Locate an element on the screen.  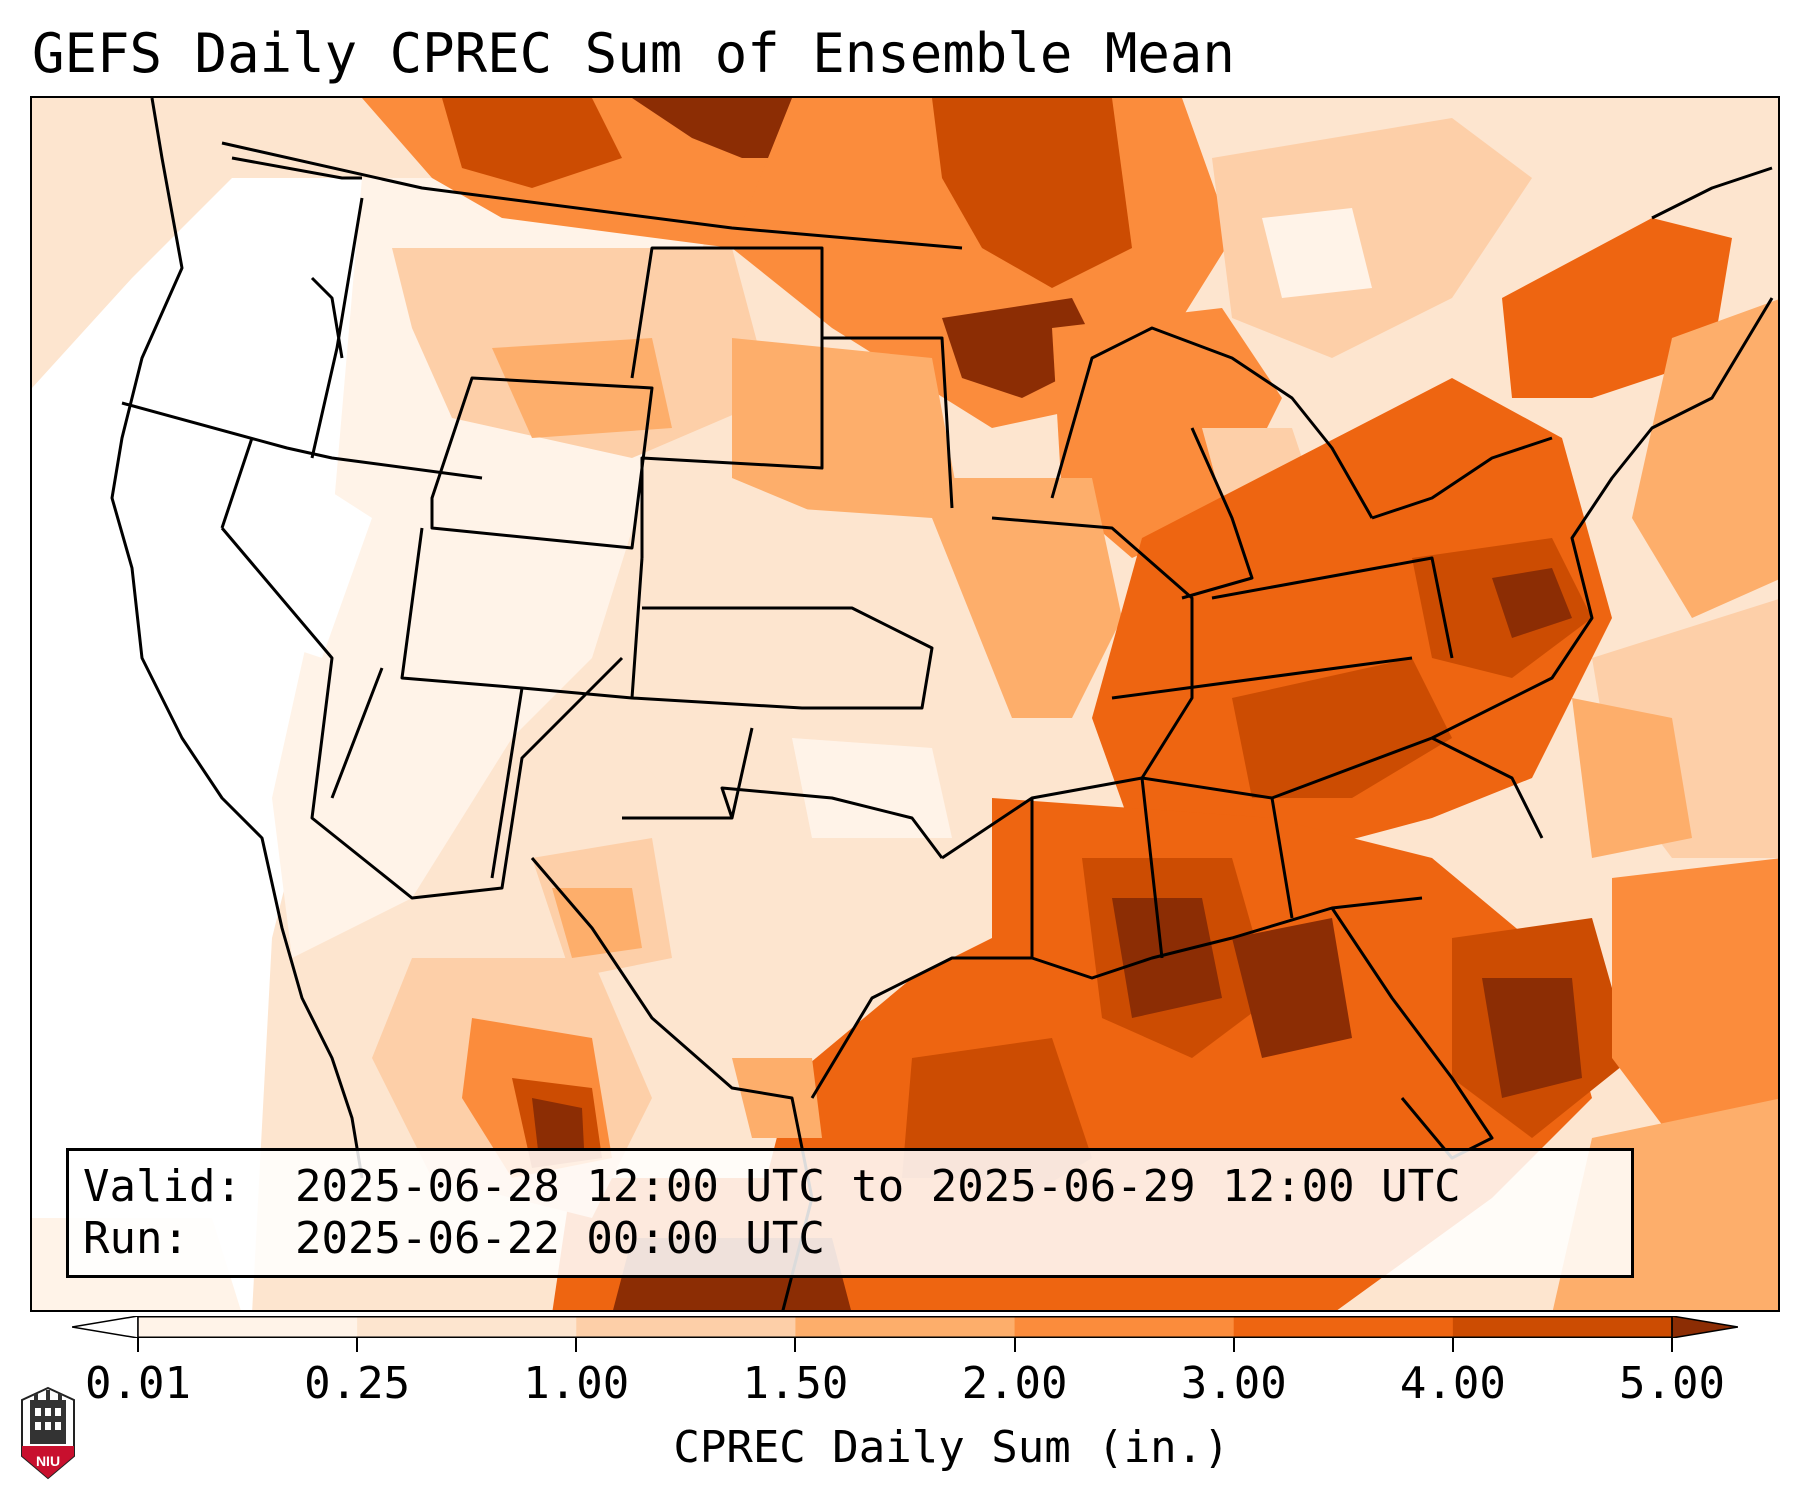
colorbar-extend-min is located at coordinates (105, 1327).